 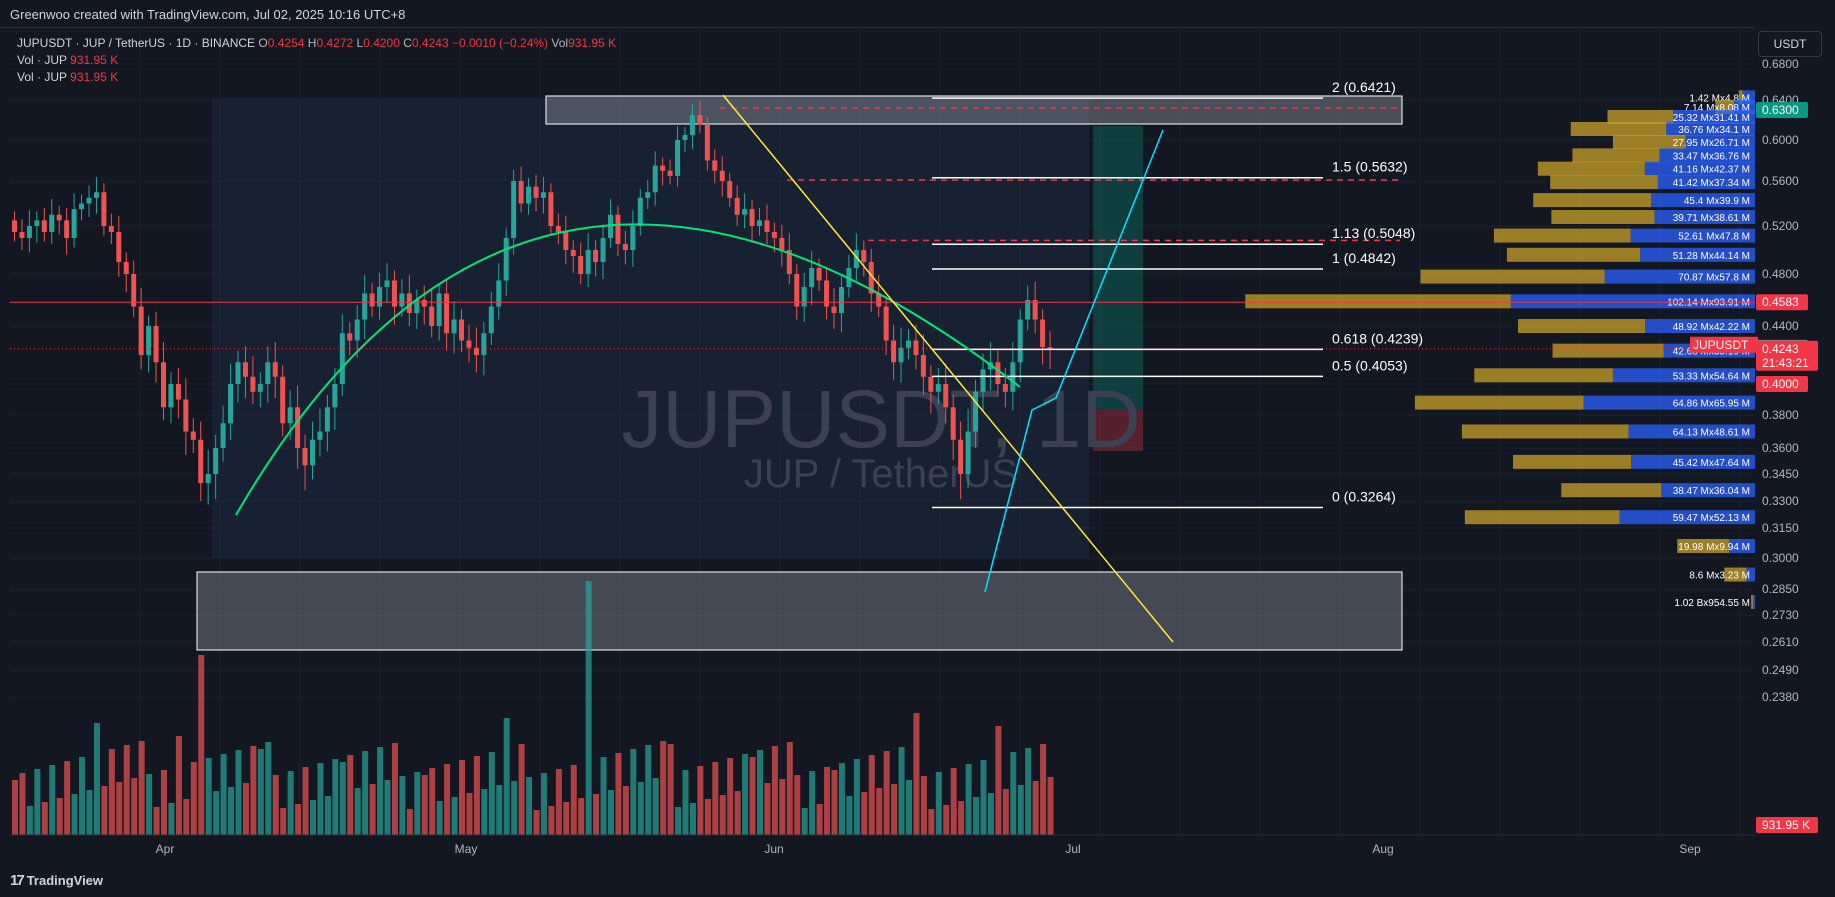 I want to click on position-profit-zone, so click(x=1118, y=267).